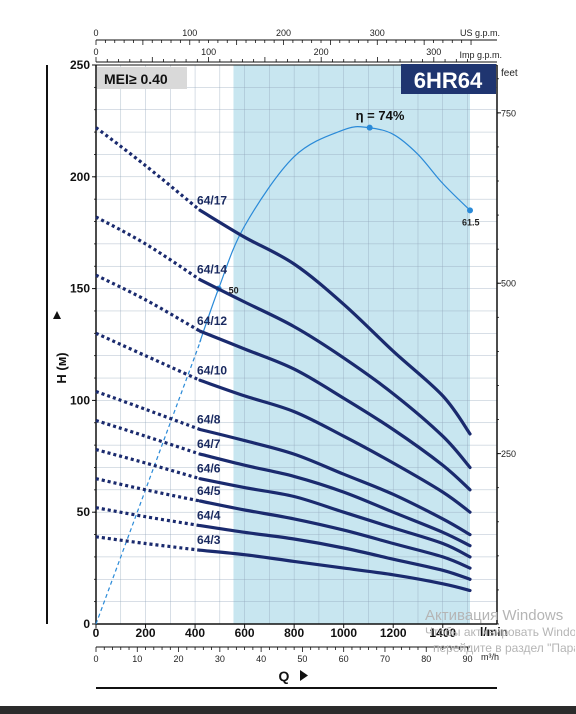 This screenshot has height=714, width=576. I want to click on y-axis-title: H (м), so click(61, 367).